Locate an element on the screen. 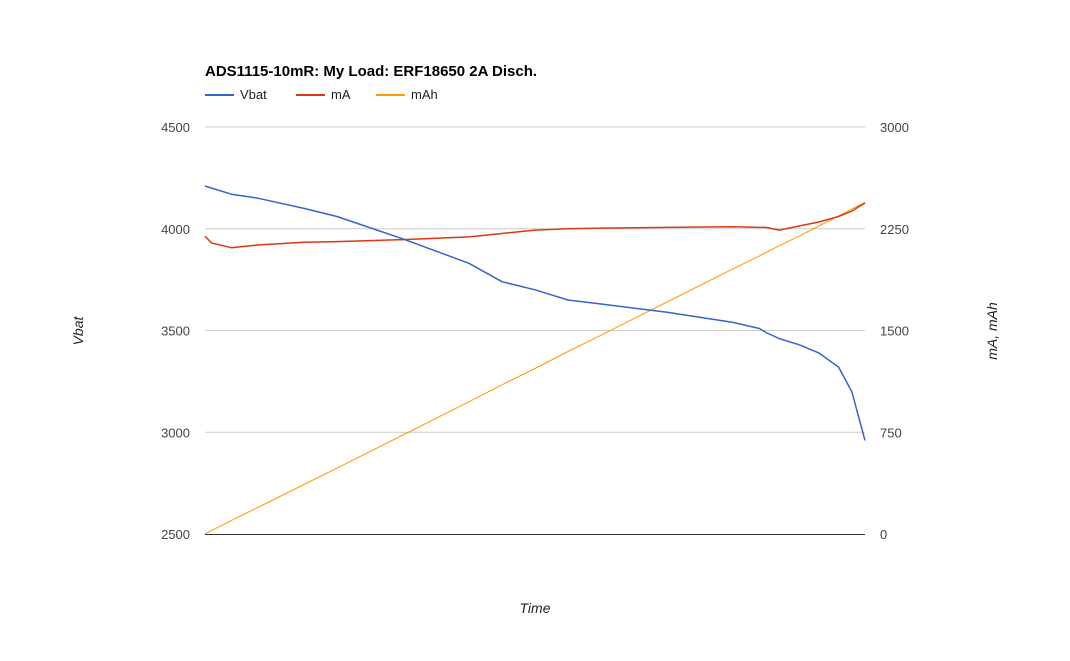 This screenshot has width=1070, height=661. legend-label-vbat: Vbat is located at coordinates (253, 94).